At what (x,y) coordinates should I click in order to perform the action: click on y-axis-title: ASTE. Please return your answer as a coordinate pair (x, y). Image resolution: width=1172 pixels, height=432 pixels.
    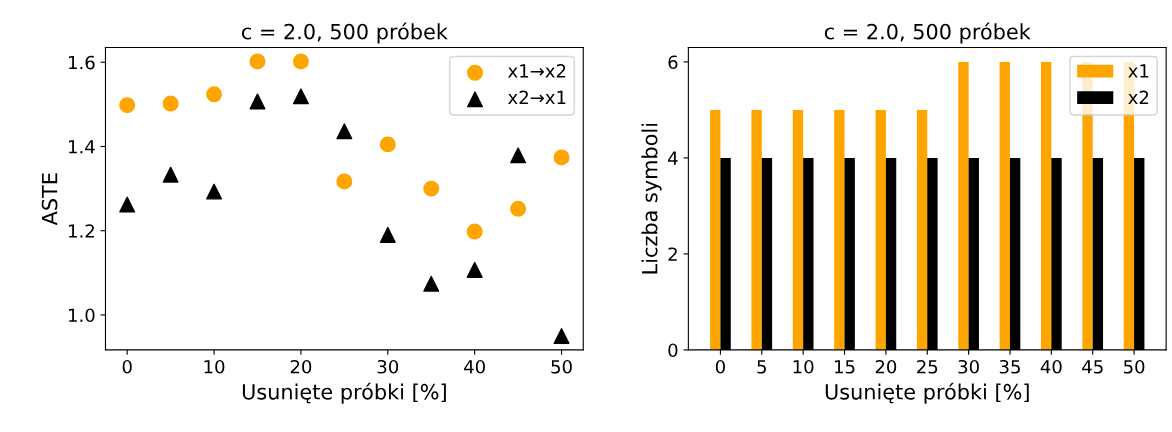
    Looking at the image, I should click on (49, 199).